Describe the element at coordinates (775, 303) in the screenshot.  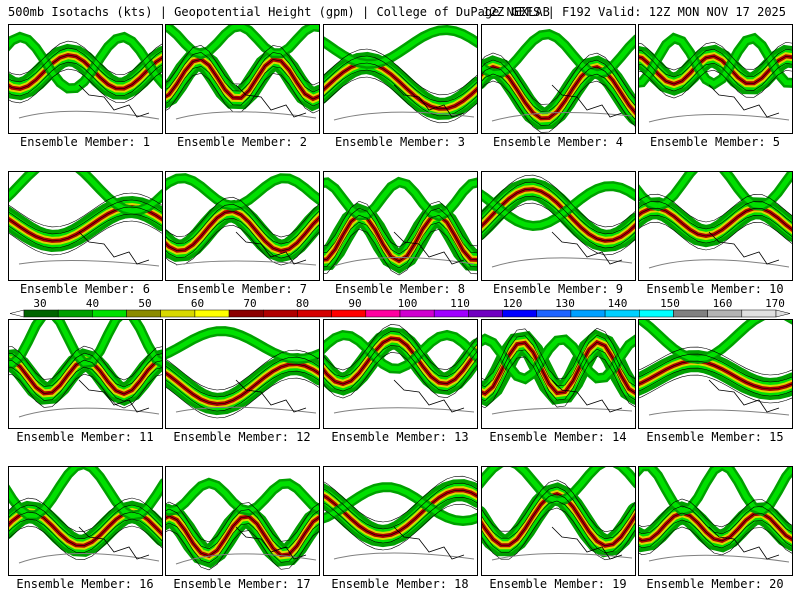
I see `colorbar-tick-label: 170` at that location.